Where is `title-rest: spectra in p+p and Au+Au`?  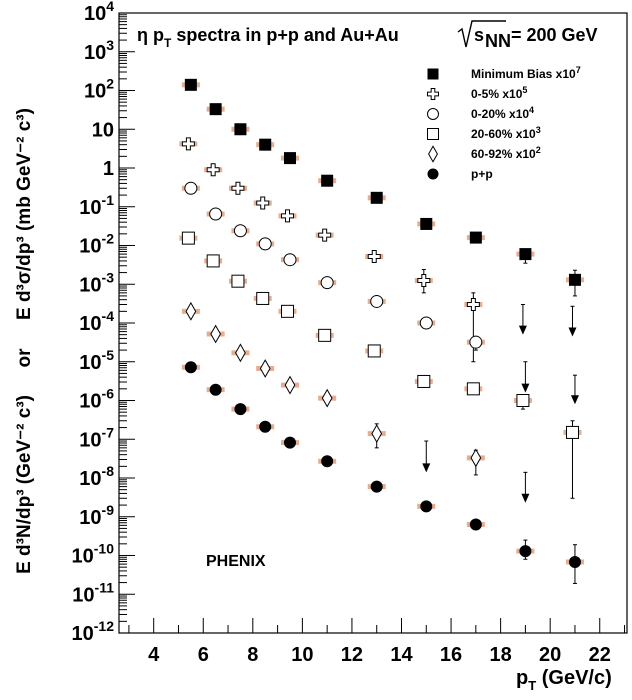
title-rest: spectra in p+p and Au+Au is located at coordinates (287, 35).